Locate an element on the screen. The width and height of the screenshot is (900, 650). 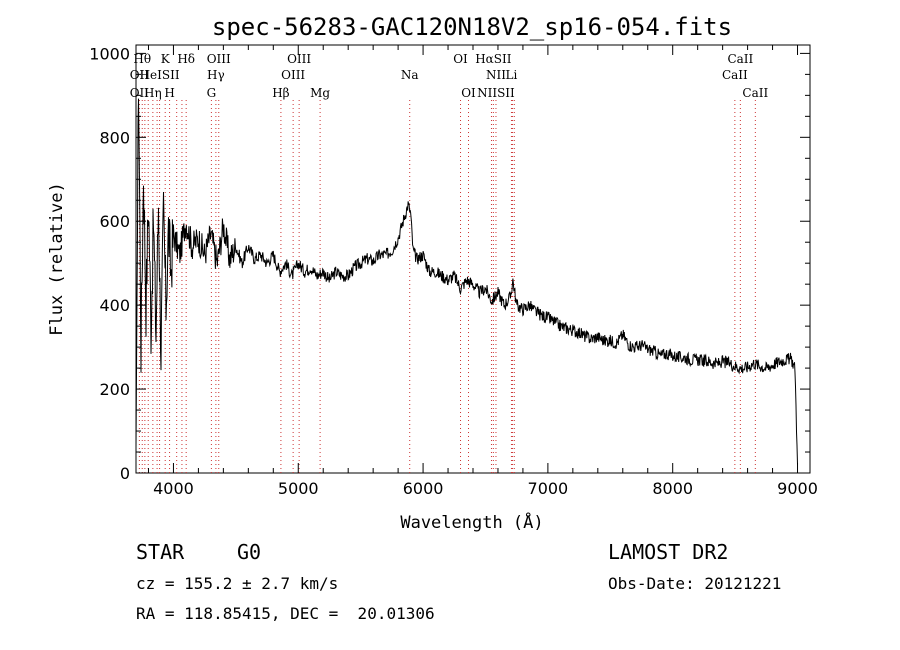
line-label: Hδ is located at coordinates (186, 59).